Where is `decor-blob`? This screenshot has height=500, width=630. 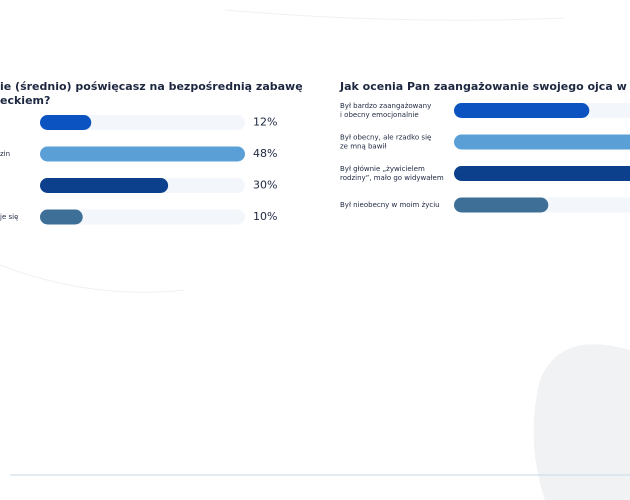
decor-blob is located at coordinates (581, 422).